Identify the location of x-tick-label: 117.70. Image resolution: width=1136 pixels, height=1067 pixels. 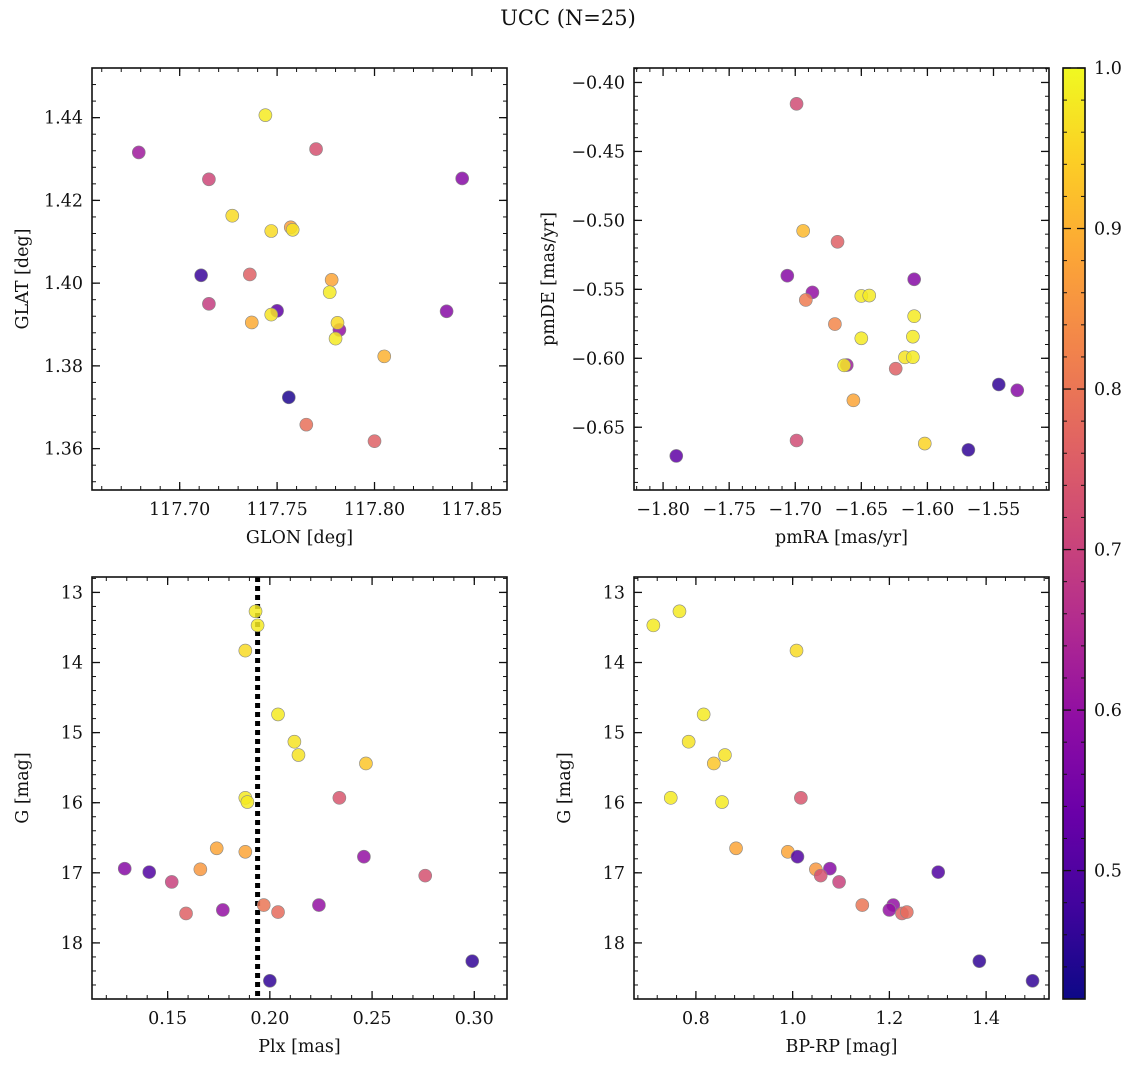
(179, 510).